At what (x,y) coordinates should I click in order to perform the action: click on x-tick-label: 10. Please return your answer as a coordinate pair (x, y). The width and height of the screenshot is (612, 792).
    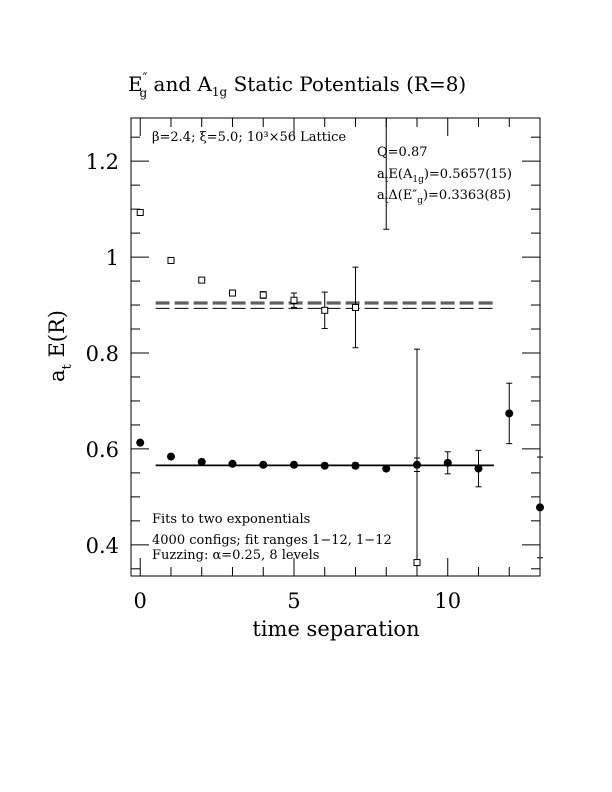
    Looking at the image, I should click on (447, 601).